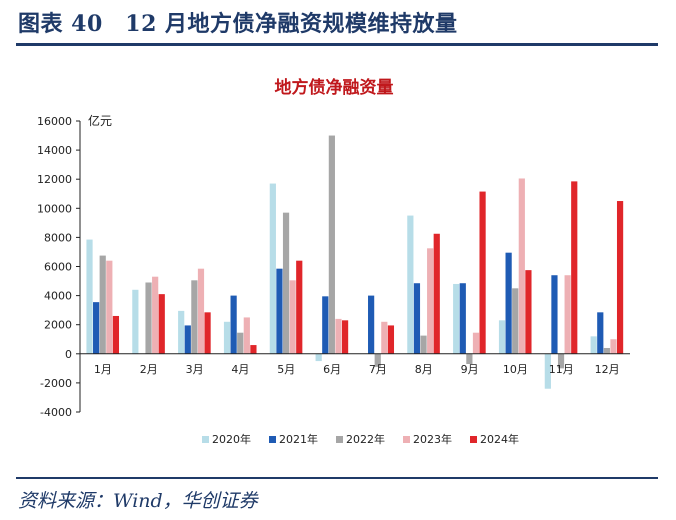  Describe the element at coordinates (318, 357) in the screenshot. I see `bar-2020年-6月` at that location.